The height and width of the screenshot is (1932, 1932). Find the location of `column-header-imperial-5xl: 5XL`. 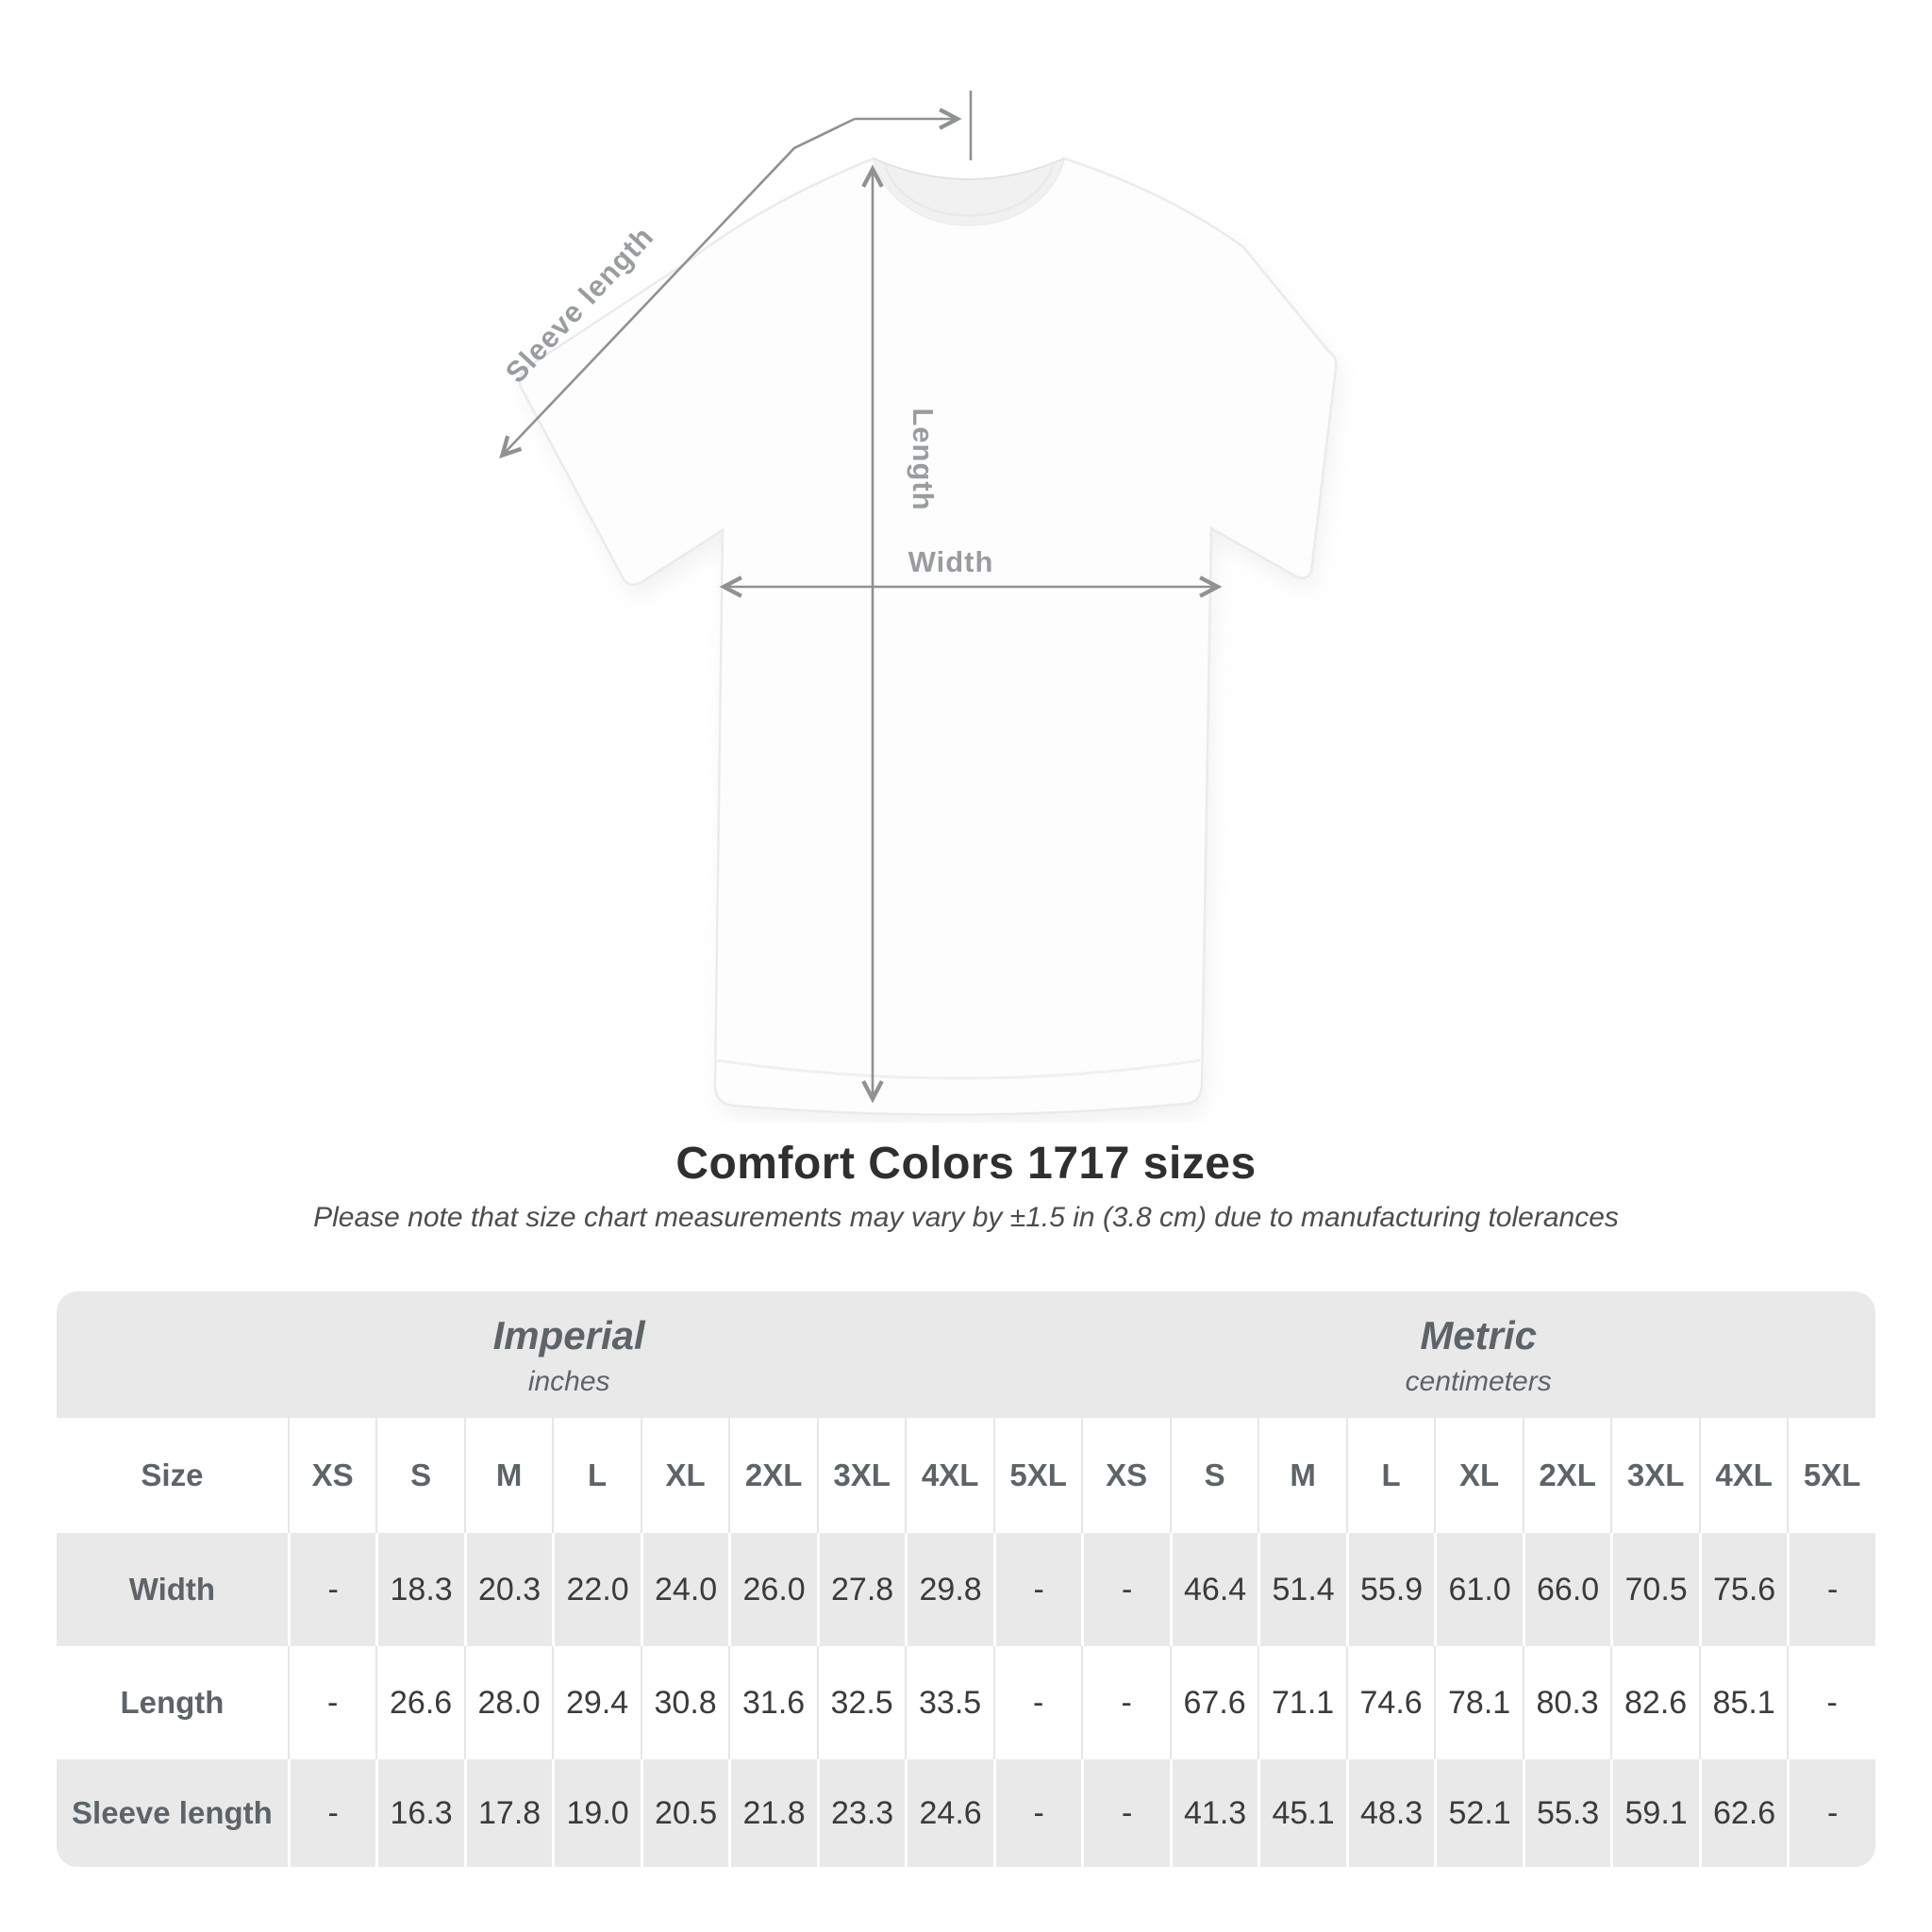

column-header-imperial-5xl: 5XL is located at coordinates (1037, 1476).